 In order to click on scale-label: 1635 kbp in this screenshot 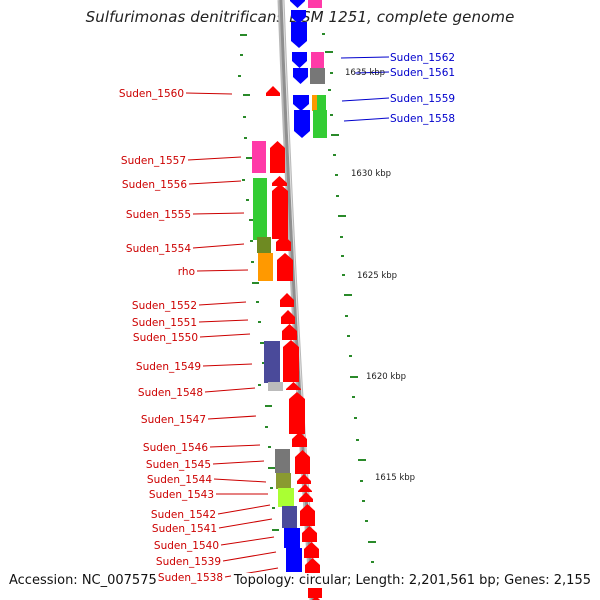, I will do `click(365, 73)`.